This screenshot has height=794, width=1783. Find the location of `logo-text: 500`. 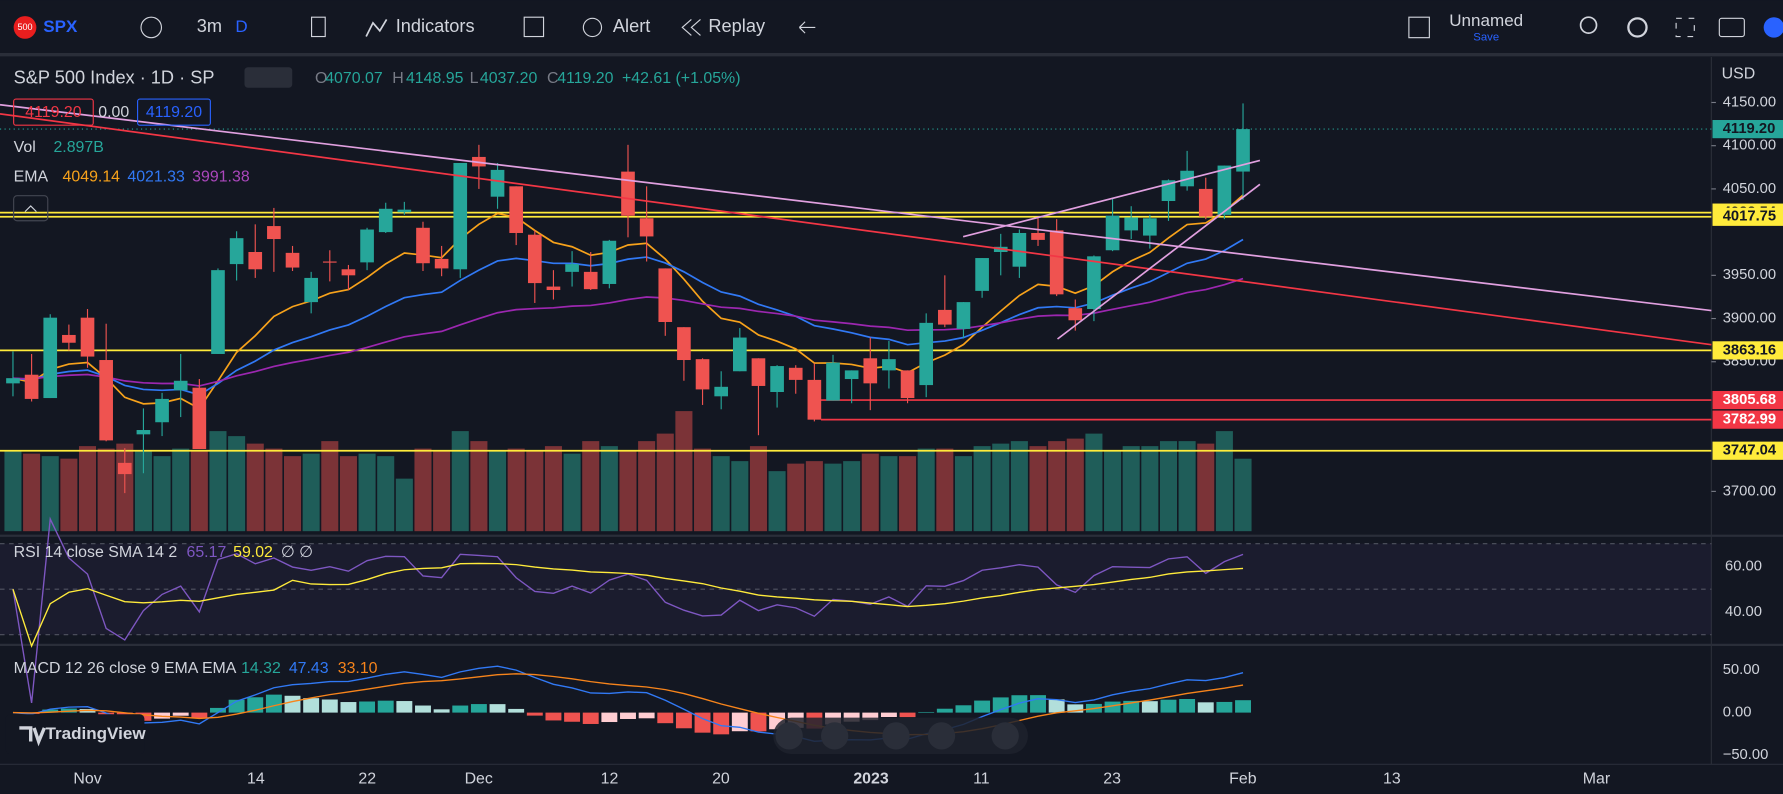

logo-text: 500 is located at coordinates (24, 27).